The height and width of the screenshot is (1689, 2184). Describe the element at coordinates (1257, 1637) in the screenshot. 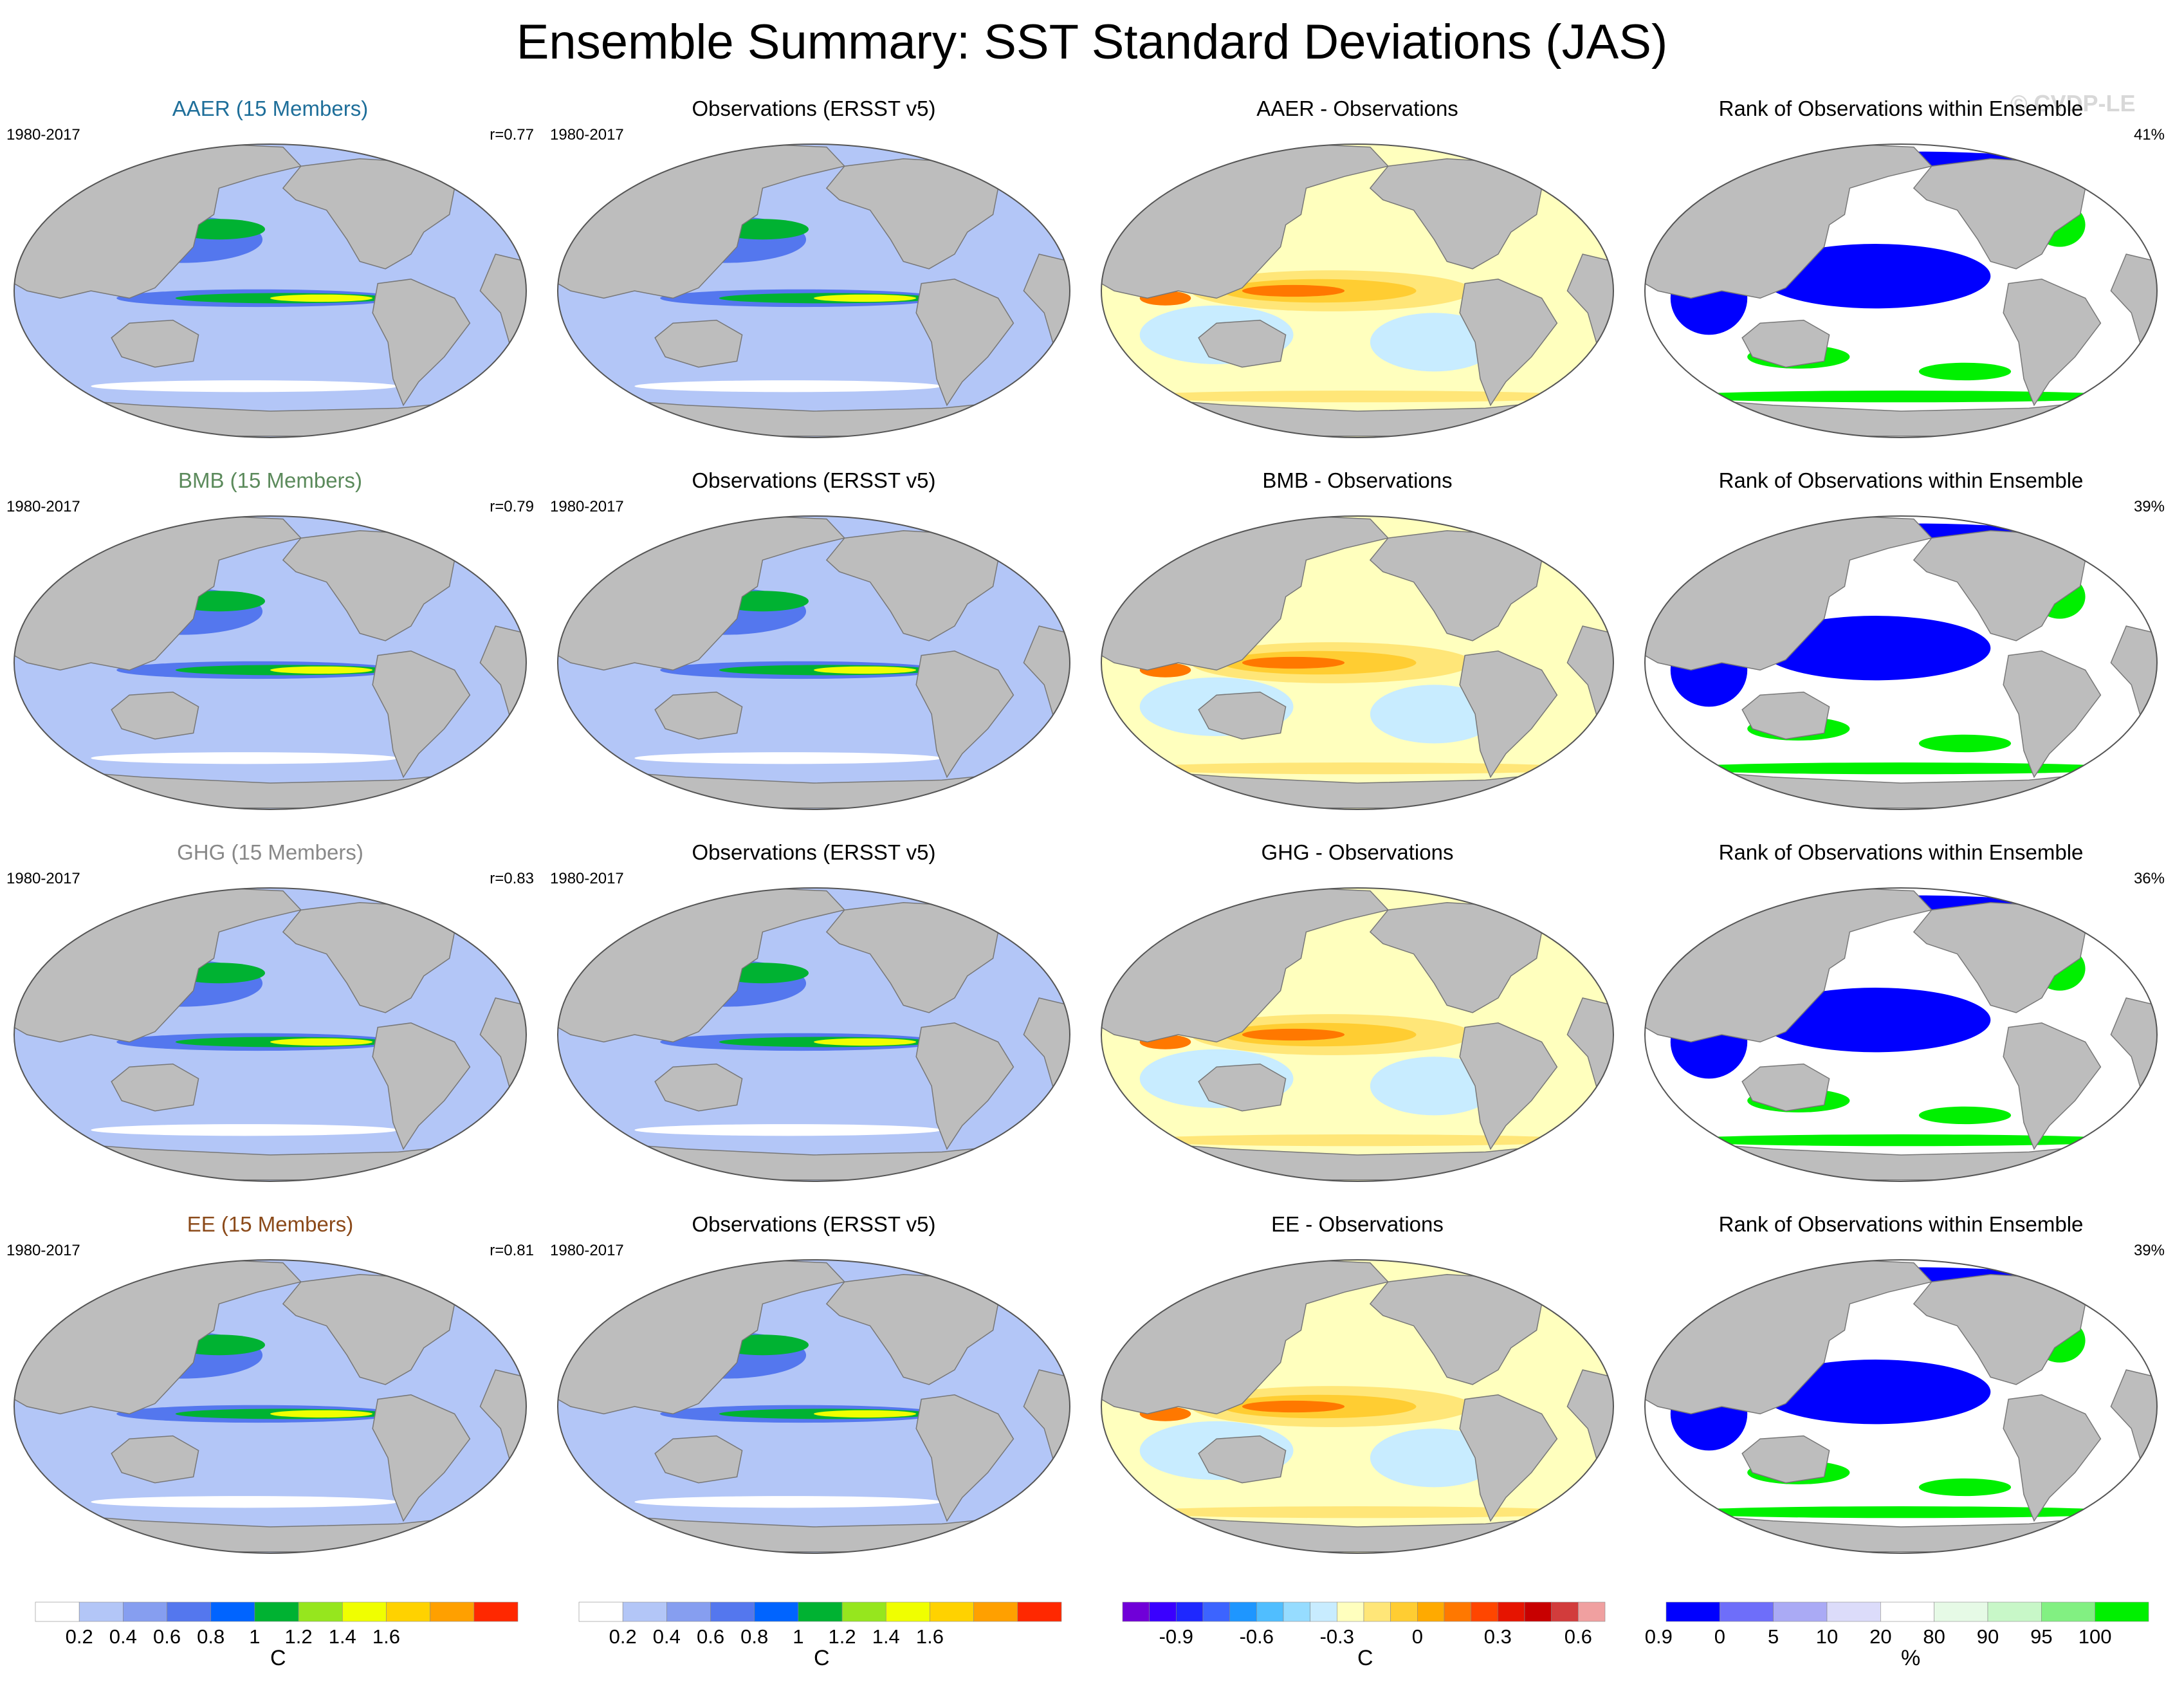

I see `colorbar-tick-label: -0.6` at that location.